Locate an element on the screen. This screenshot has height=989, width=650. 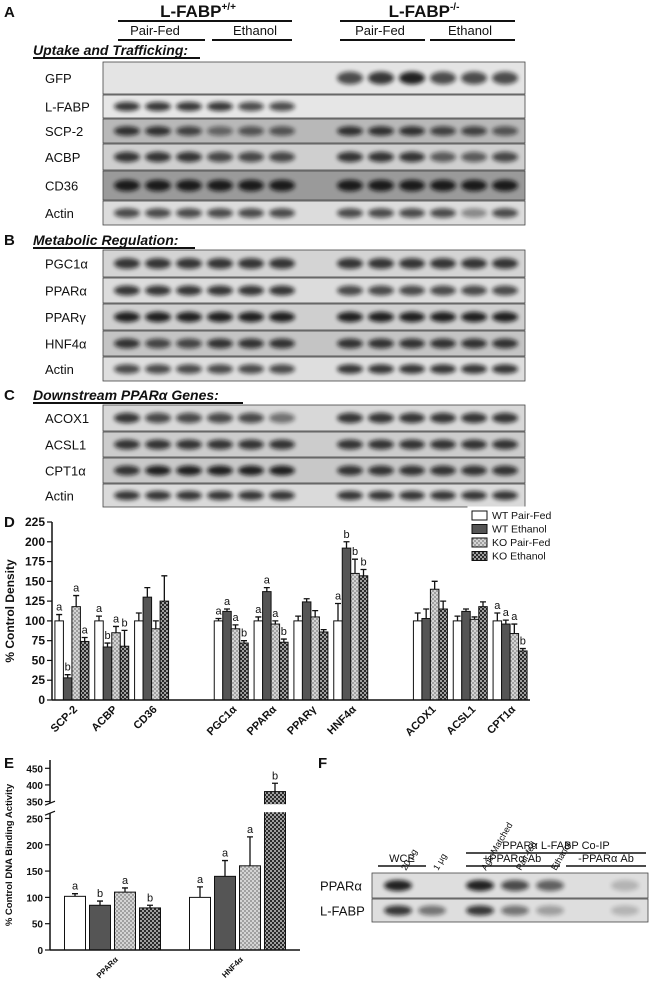
y-tick-label: 50 is located at coordinates (39, 660).